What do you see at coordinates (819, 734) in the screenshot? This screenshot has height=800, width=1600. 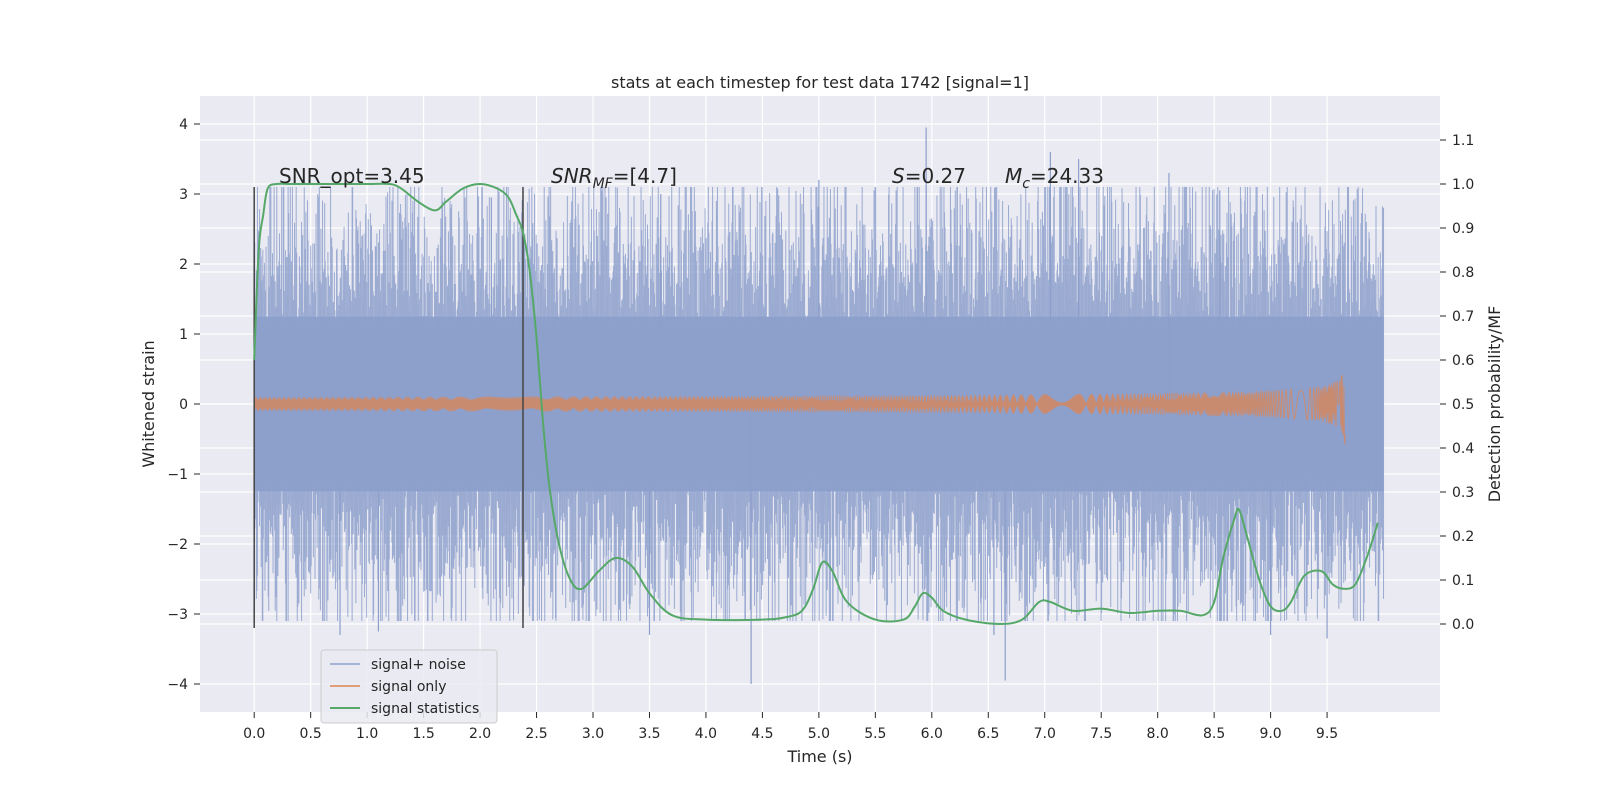 I see `x-tick-label: 5.0` at bounding box center [819, 734].